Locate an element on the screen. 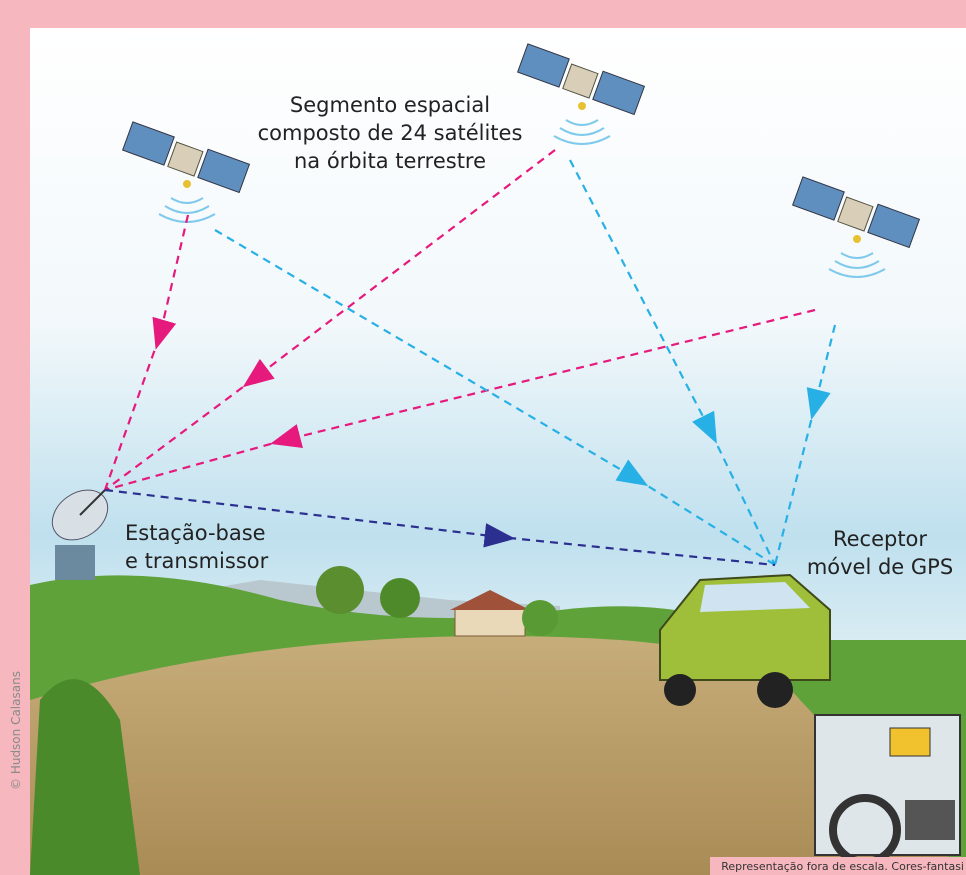 This screenshot has height=875, width=966. dish is located at coordinates (80, 534).